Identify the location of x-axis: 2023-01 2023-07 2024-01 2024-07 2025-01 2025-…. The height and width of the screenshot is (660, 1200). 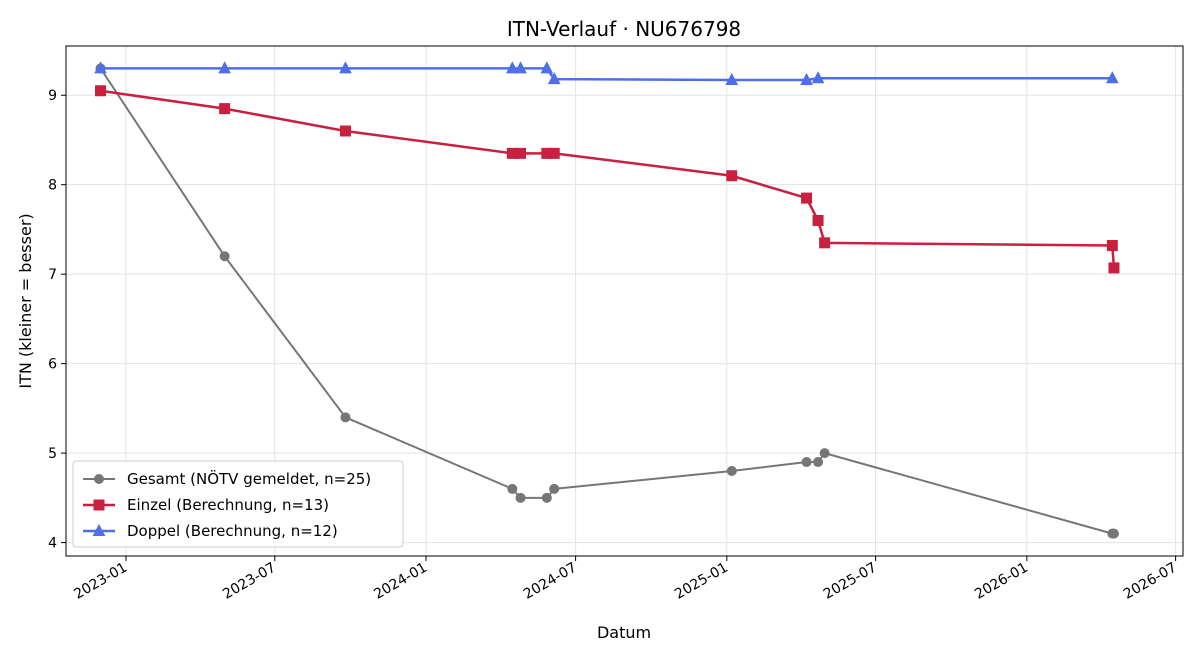
(625, 579).